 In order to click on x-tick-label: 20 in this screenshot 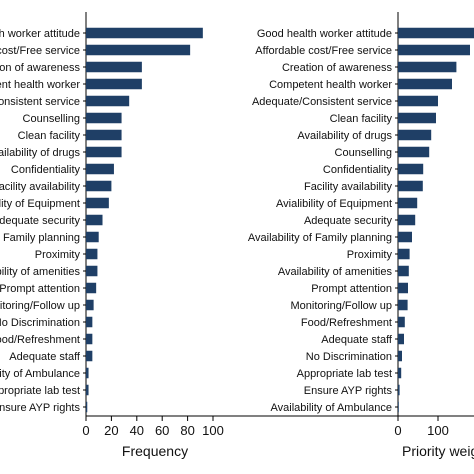, I will do `click(111, 430)`.